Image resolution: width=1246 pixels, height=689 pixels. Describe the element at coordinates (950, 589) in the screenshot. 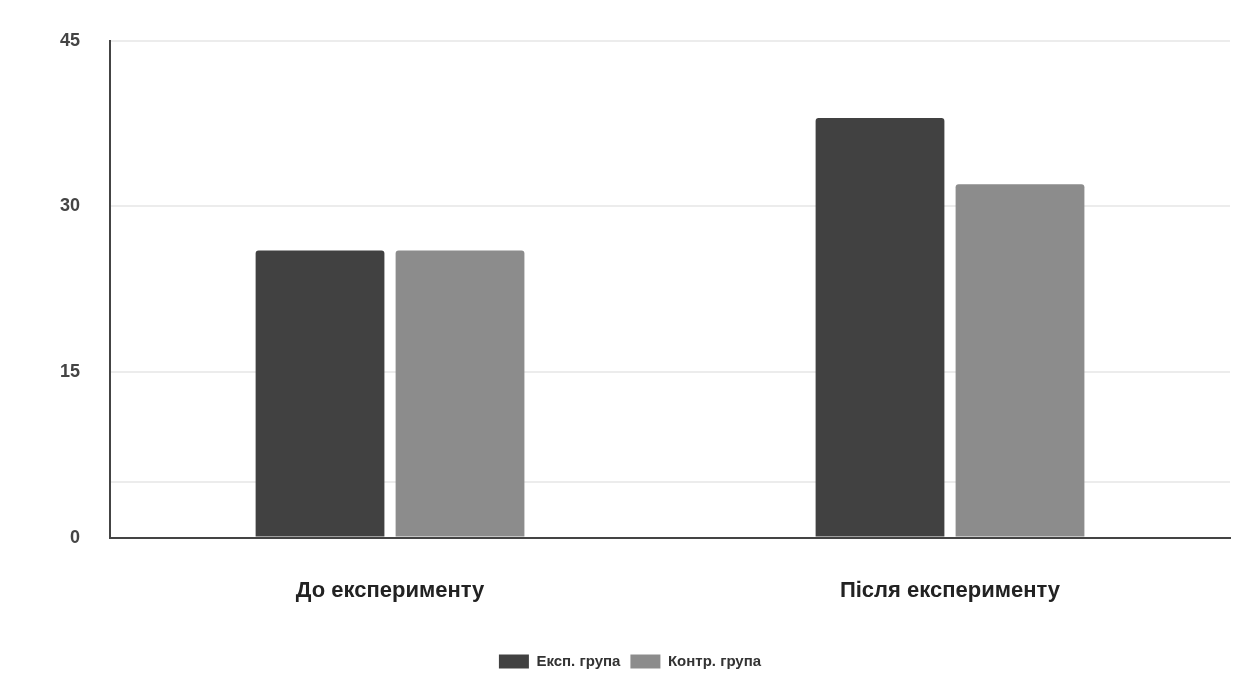

I see `x-tick-label: Після експерименту` at that location.